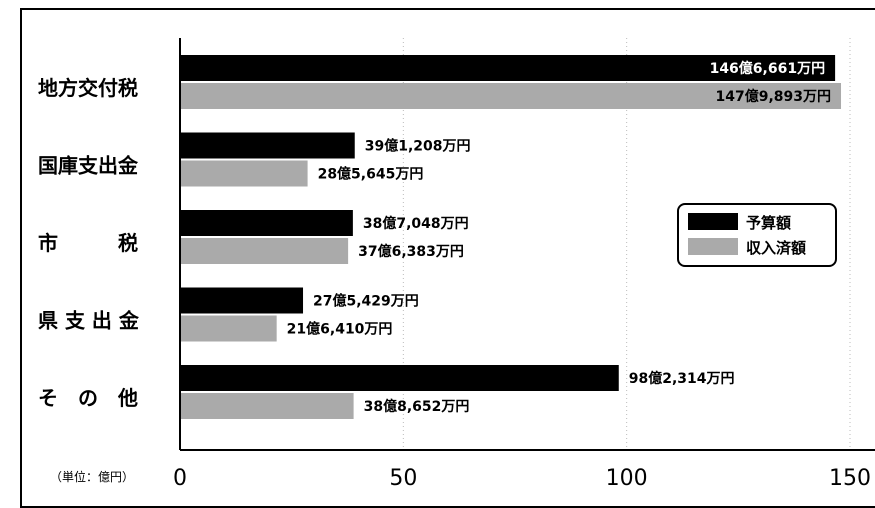  What do you see at coordinates (774, 96) in the screenshot?
I see `data-label-revenue-0: 147億9,893万円` at bounding box center [774, 96].